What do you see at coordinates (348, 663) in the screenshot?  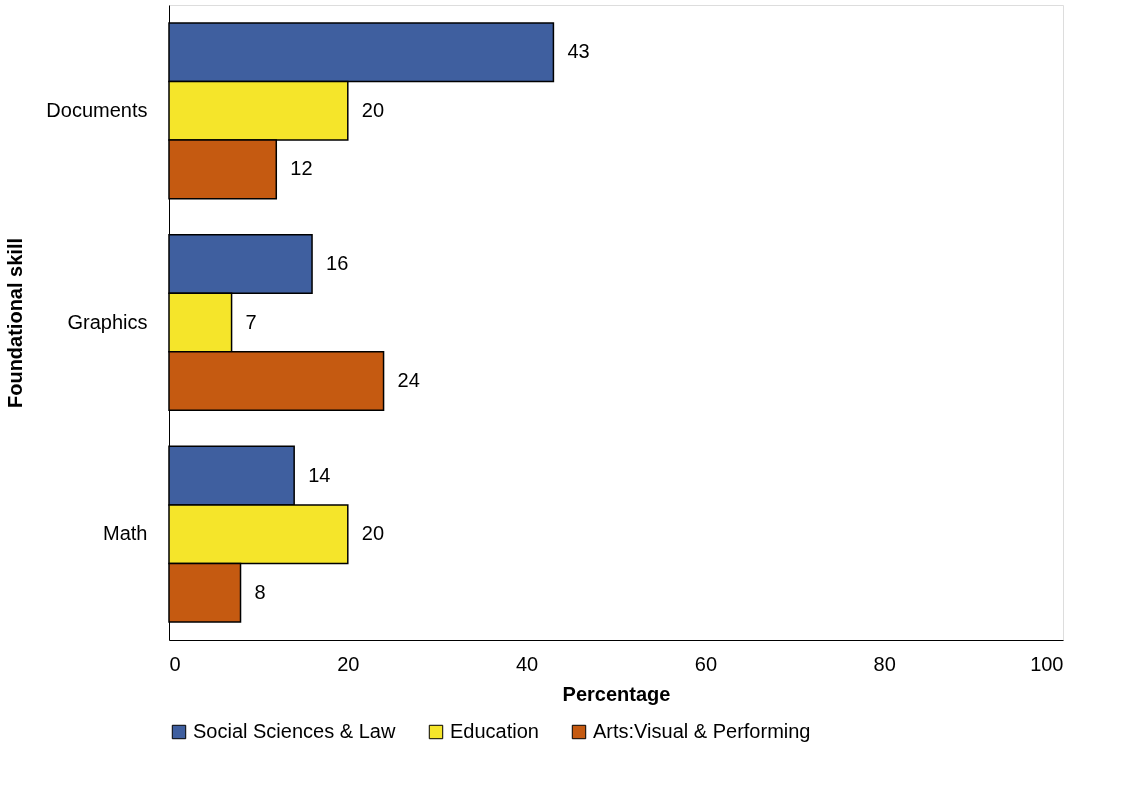 I see `x-tick-label: 20` at bounding box center [348, 663].